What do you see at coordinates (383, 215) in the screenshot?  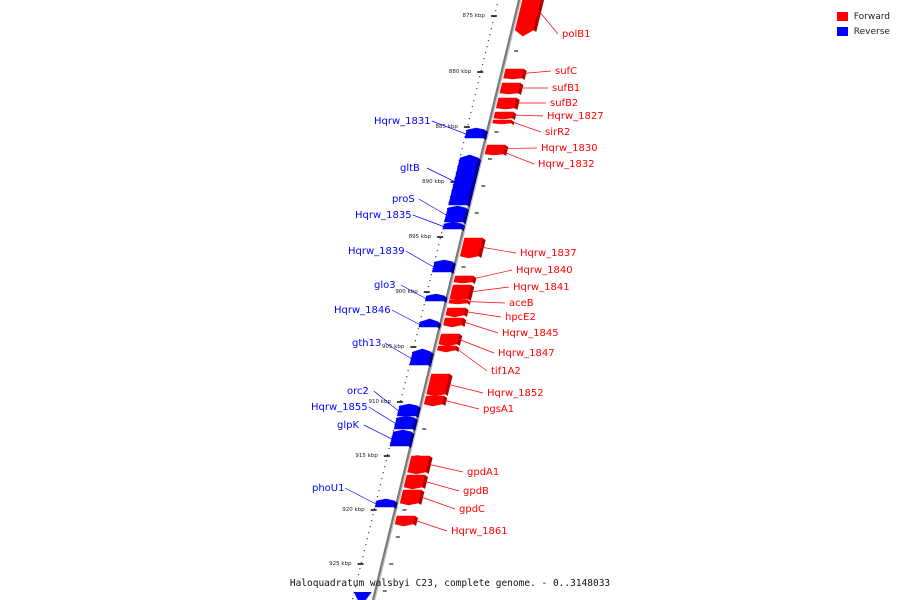 I see `gene-label: Hqrw_1835` at bounding box center [383, 215].